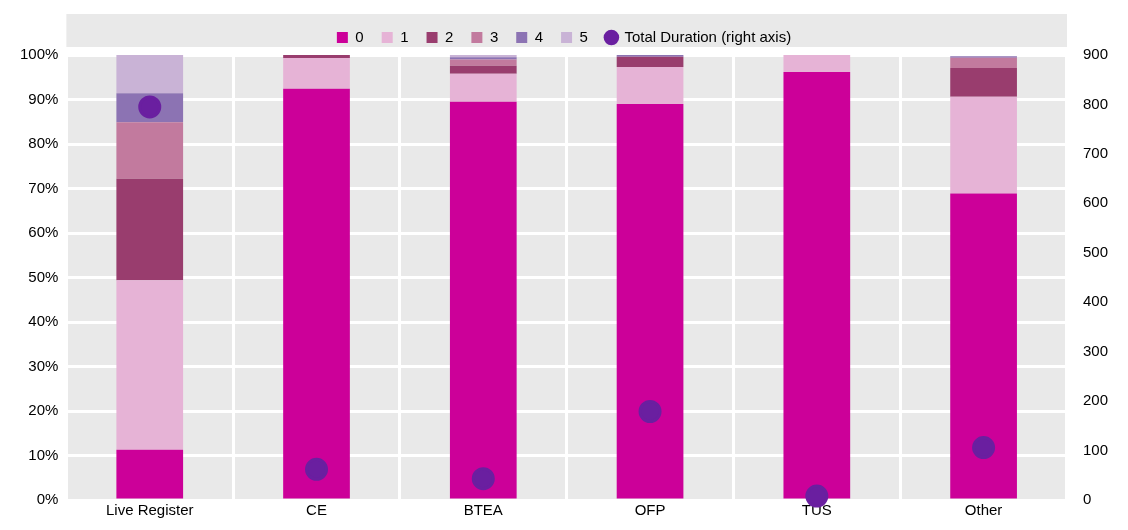 Image resolution: width=1128 pixels, height=530 pixels. I want to click on y2-tick-label: 200, so click(1095, 400).